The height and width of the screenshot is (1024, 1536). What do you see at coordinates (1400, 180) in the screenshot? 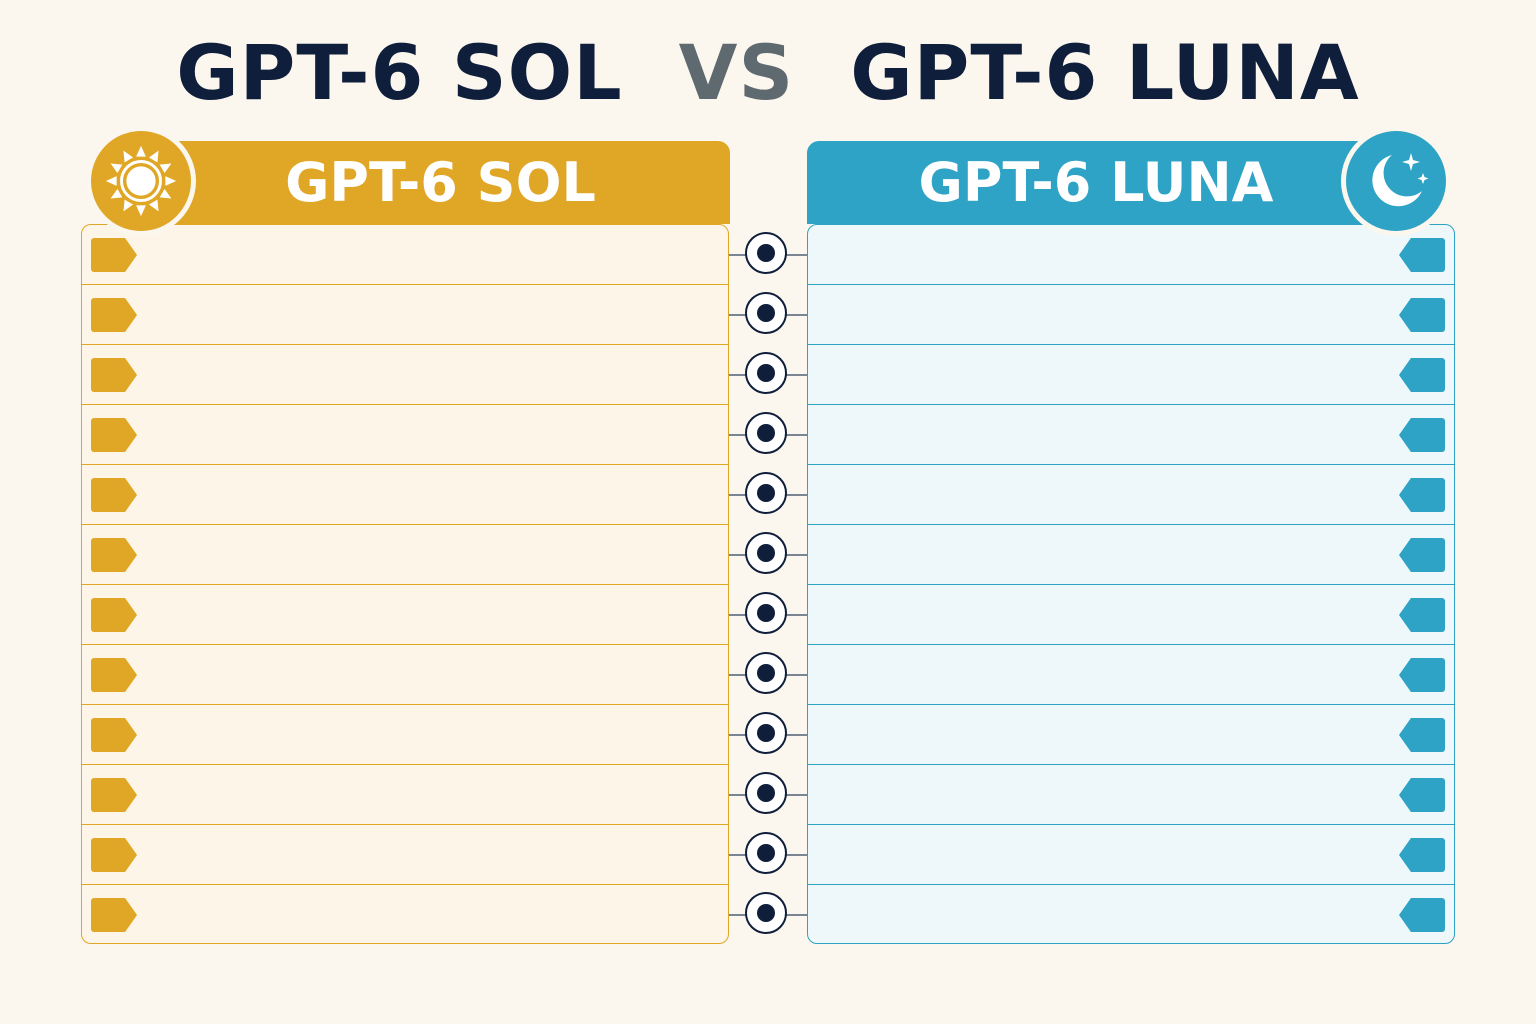
I see `moon-stars-icon` at bounding box center [1400, 180].